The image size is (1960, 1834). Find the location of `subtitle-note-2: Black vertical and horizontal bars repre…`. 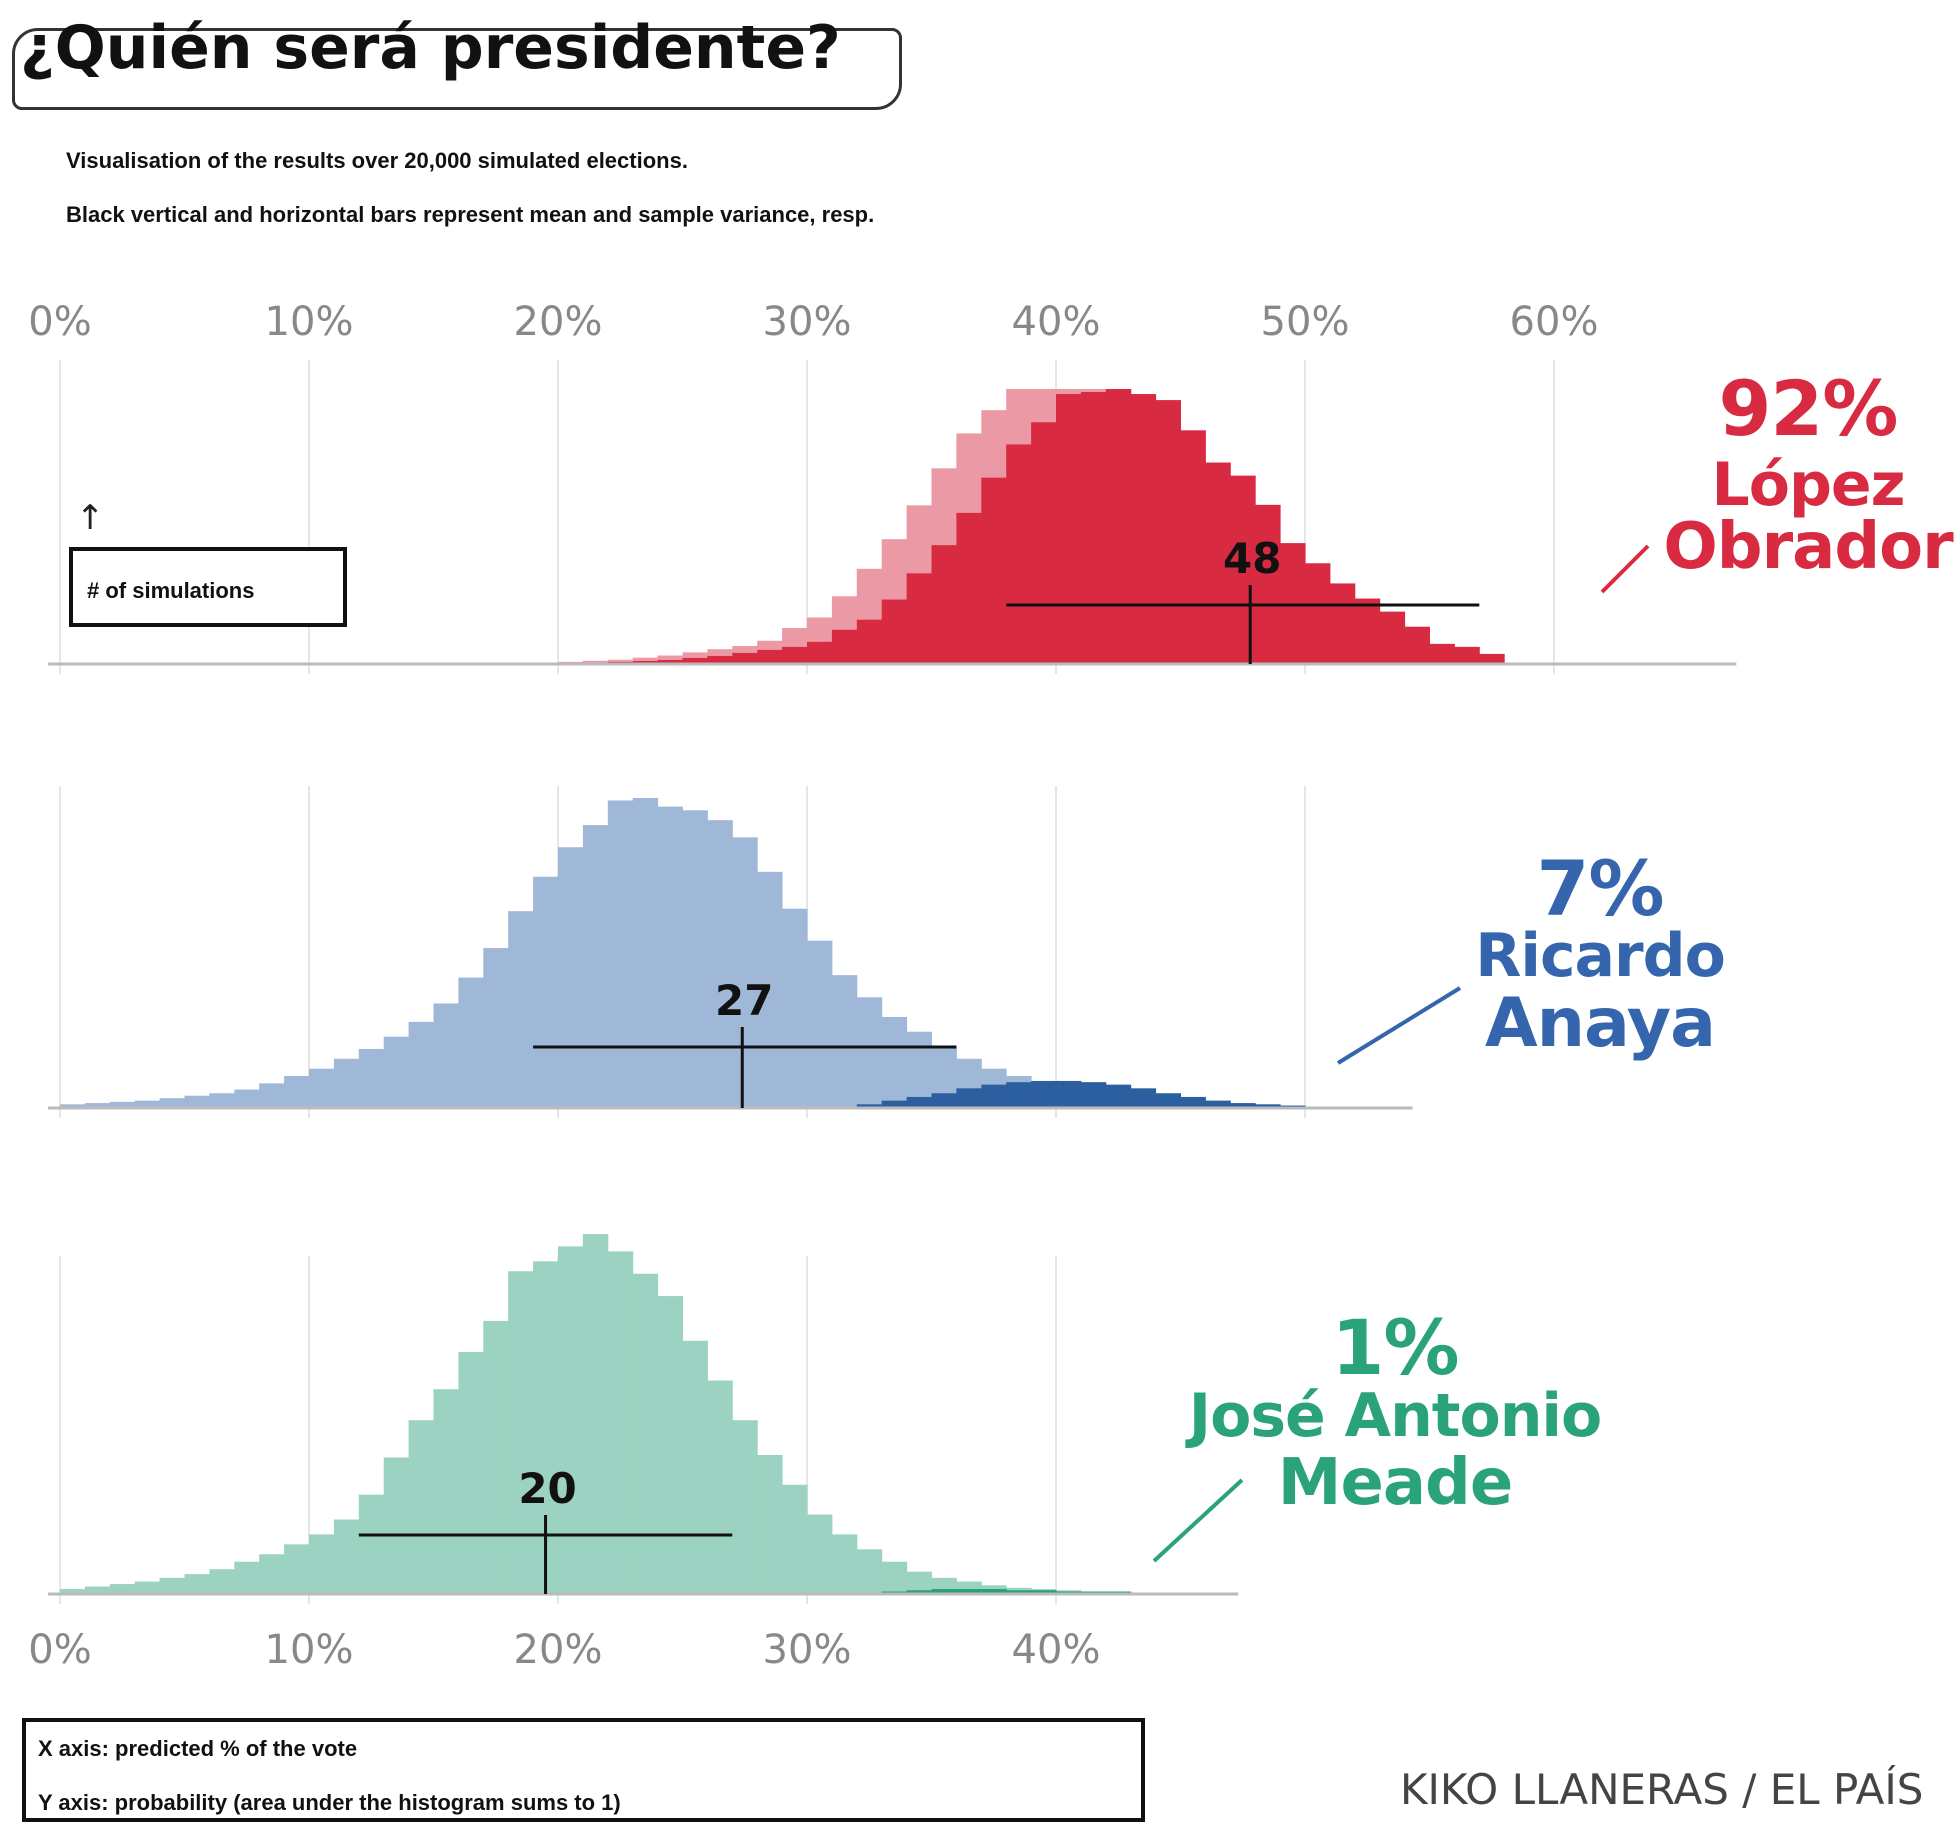

subtitle-note-2: Black vertical and horizontal bars repre… is located at coordinates (470, 214).